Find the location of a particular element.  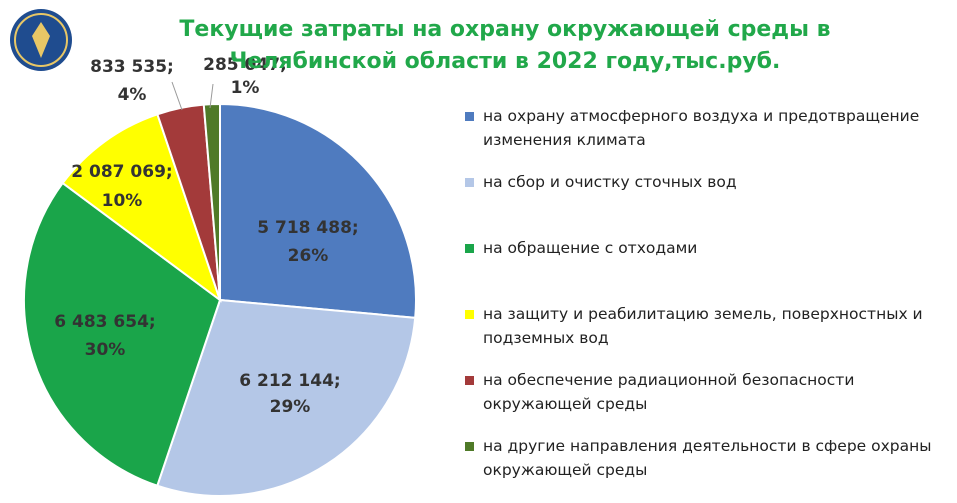

value-label: 833 535; is located at coordinates (132, 67).